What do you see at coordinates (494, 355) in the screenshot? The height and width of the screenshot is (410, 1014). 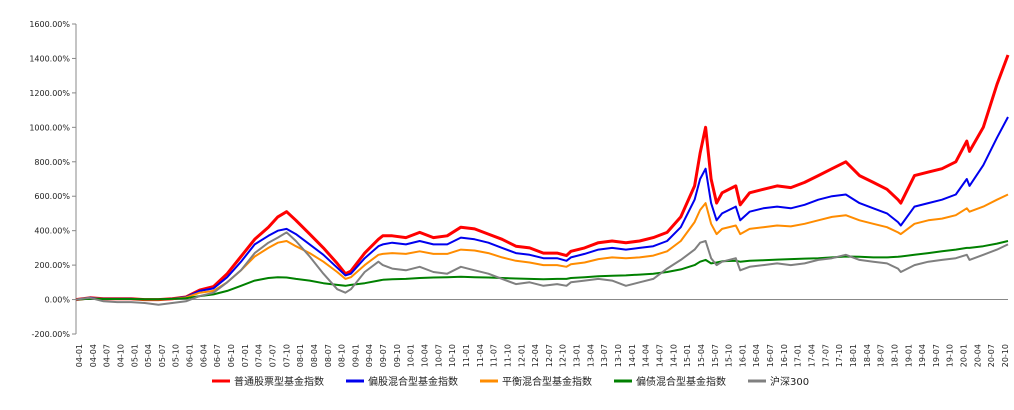 I see `x-tick-label: 11-07` at bounding box center [494, 355].